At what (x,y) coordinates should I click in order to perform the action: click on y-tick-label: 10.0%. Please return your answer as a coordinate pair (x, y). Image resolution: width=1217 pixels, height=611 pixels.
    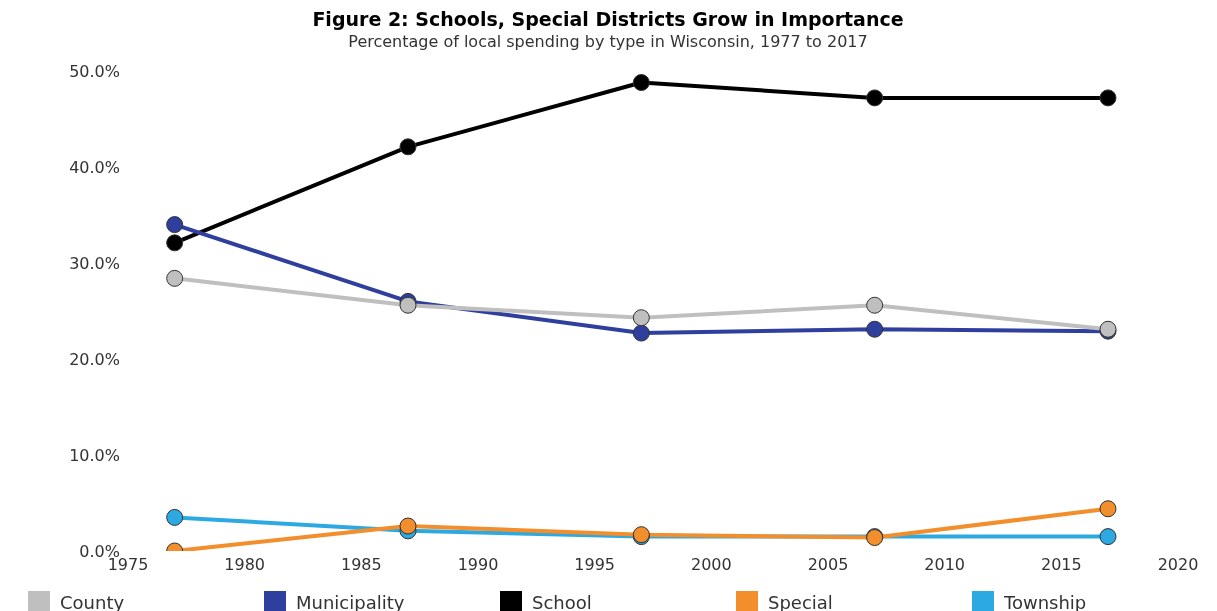
    Looking at the image, I should click on (94, 455).